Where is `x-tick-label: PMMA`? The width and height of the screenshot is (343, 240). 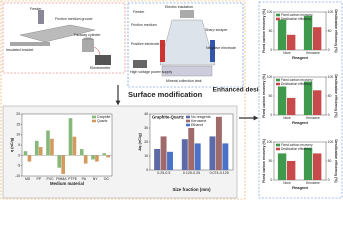
x-tick-label: PMMA is located at coordinates (61, 179).